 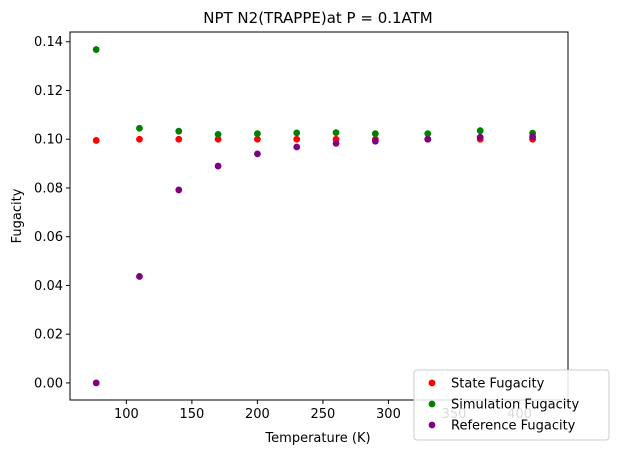 I want to click on y-tick-label: 0.00, so click(x=48, y=383).